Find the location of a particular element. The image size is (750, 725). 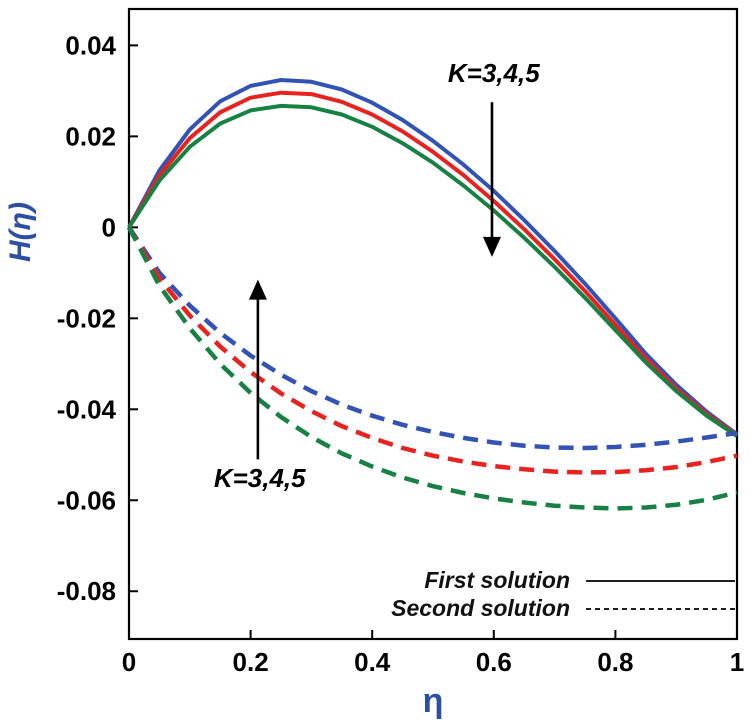

k-label-top: K=3,4,5 is located at coordinates (494, 73).